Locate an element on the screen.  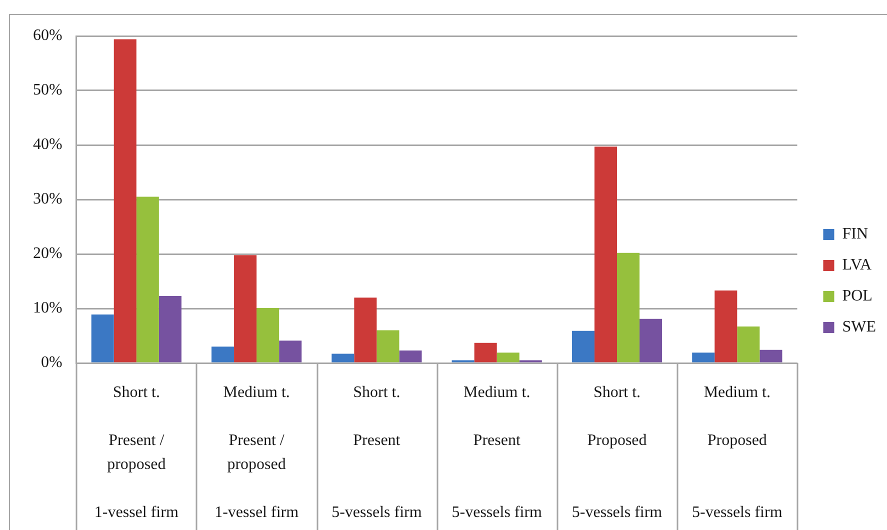
y-tick-label: 50% is located at coordinates (47, 90).